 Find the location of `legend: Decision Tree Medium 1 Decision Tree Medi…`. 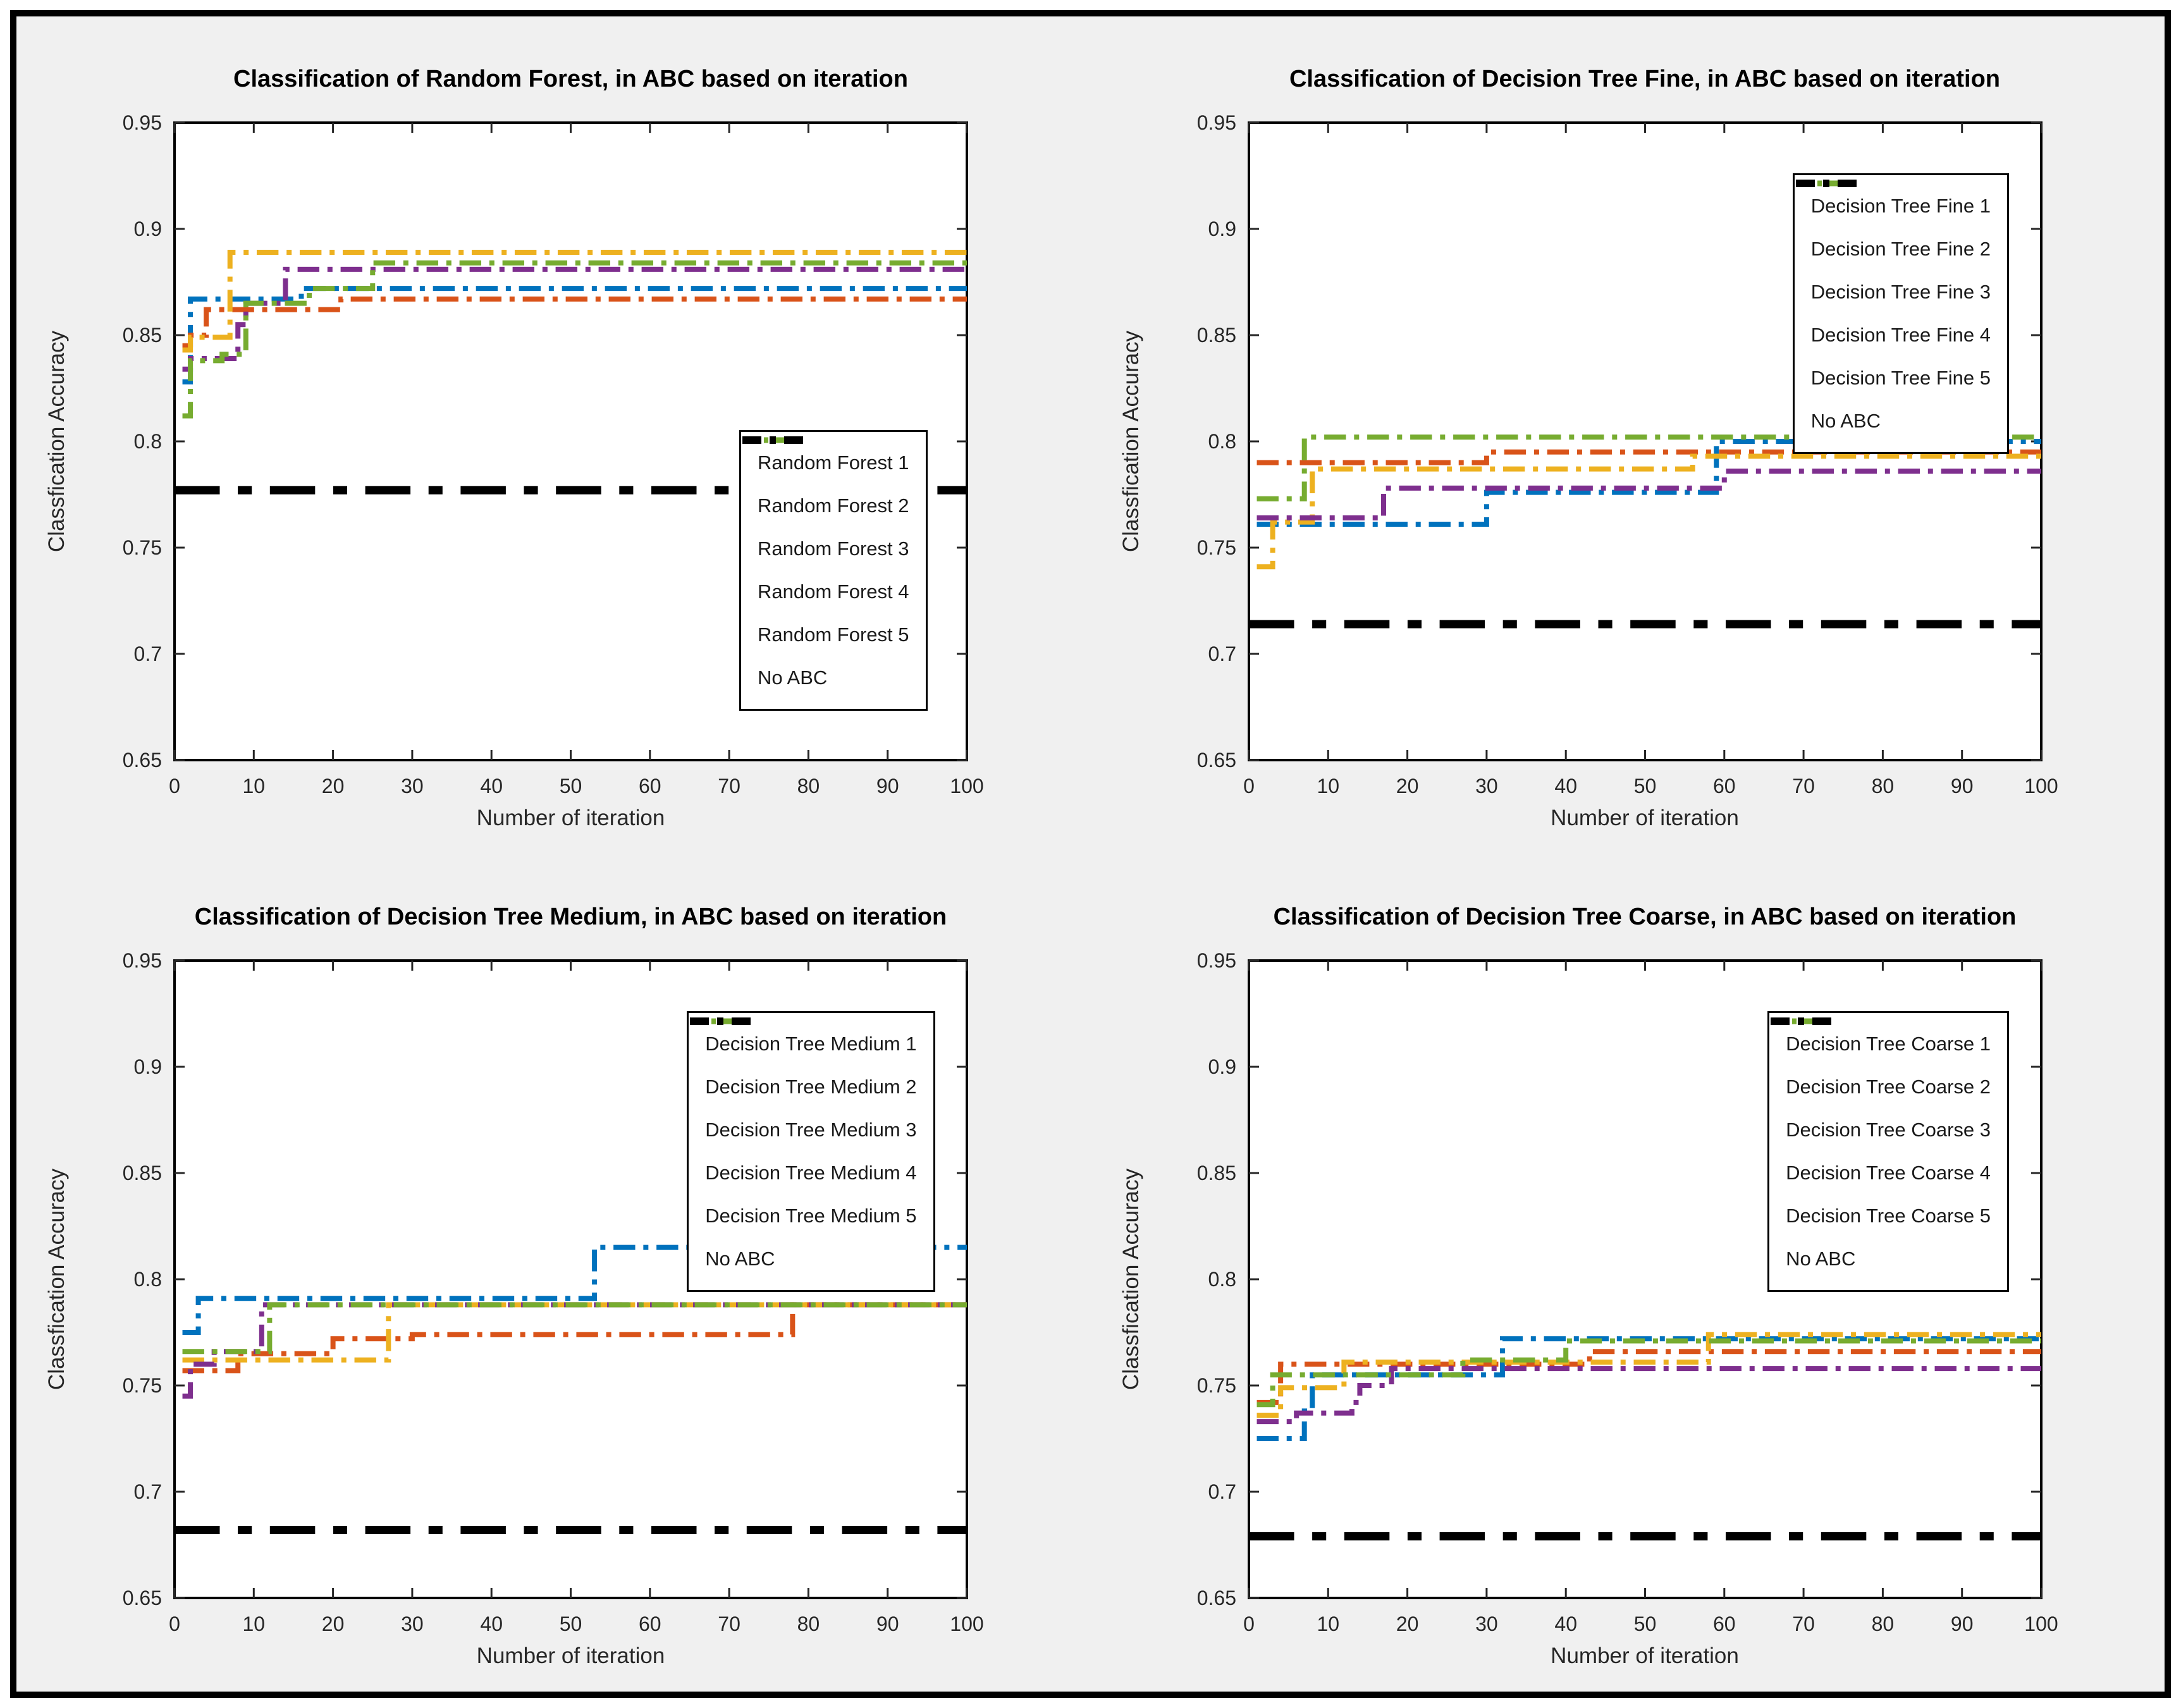

legend: Decision Tree Medium 1 Decision Tree Medi… is located at coordinates (811, 1151).